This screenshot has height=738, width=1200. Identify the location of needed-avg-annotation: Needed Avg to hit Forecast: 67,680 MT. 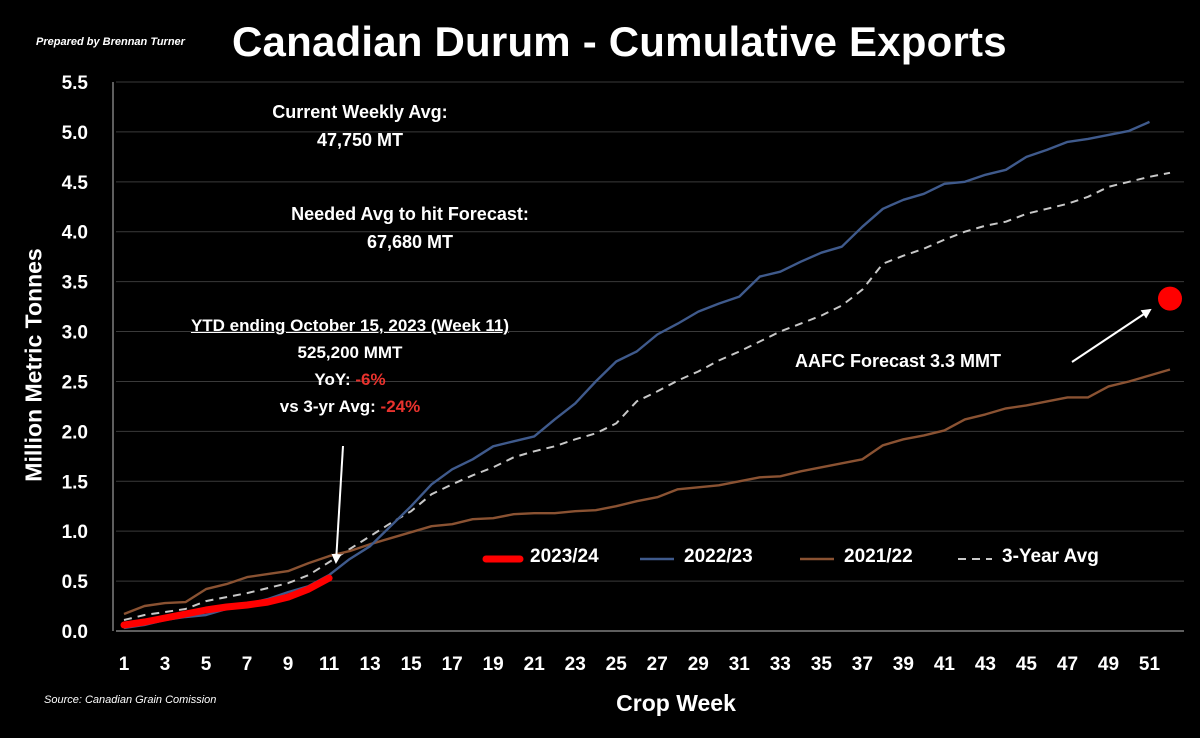
(410, 228).